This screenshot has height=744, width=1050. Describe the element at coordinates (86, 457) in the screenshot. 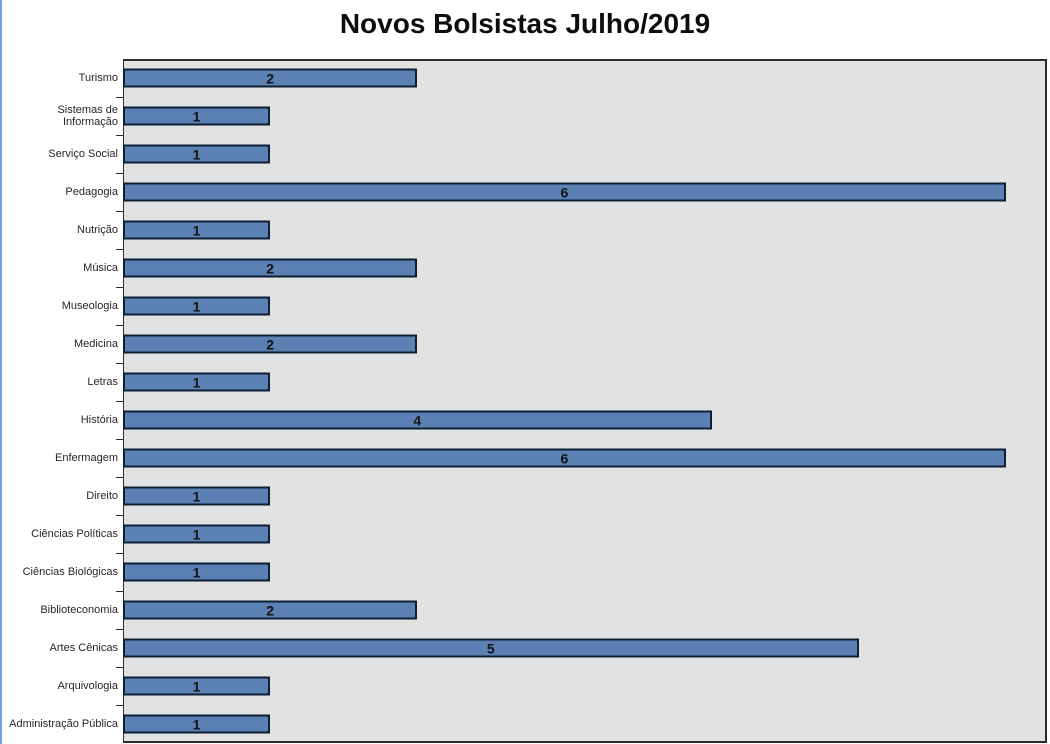

I see `category-label: Enfermagem` at that location.